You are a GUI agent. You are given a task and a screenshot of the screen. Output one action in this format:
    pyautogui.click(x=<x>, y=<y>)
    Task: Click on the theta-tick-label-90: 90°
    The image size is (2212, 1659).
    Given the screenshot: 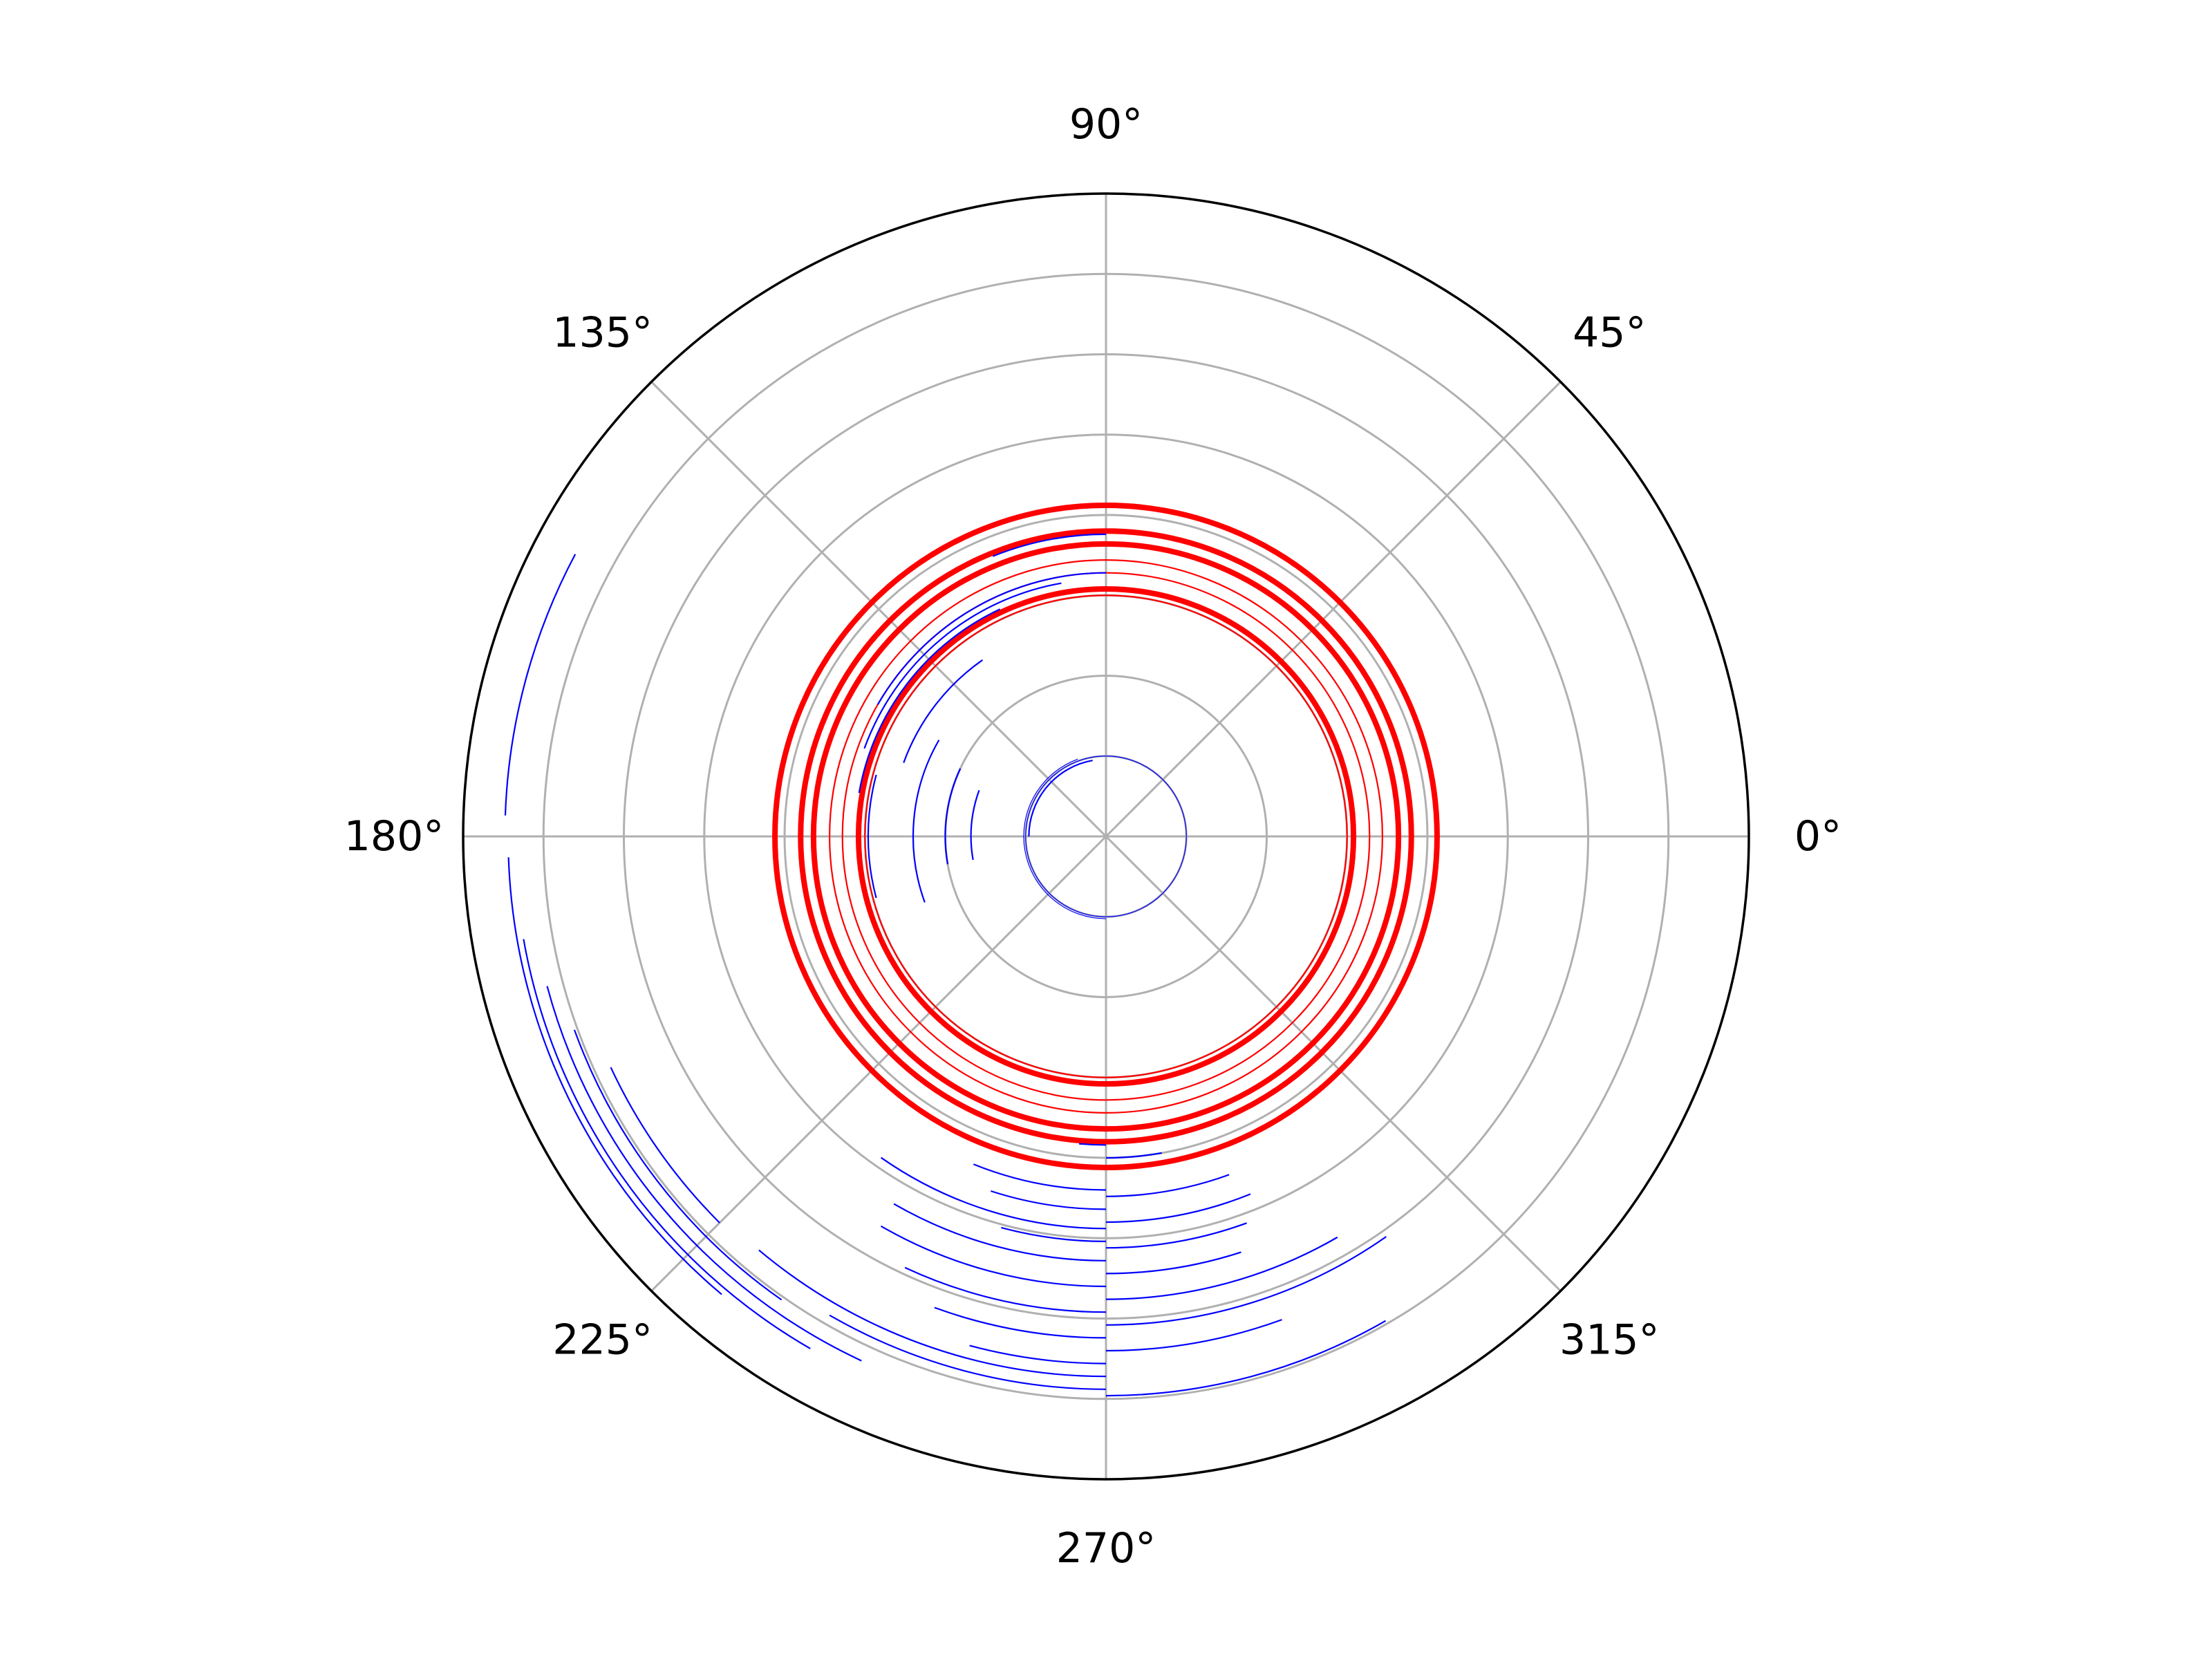 What is the action you would take?
    pyautogui.click(x=1106, y=124)
    